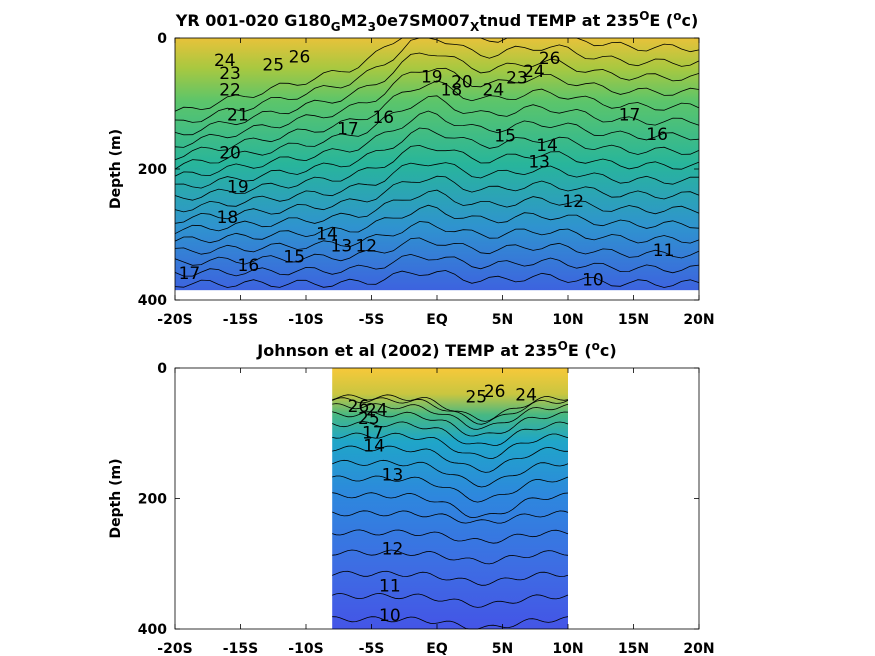 The width and height of the screenshot is (875, 656). Describe the element at coordinates (240, 320) in the screenshot. I see `x-tick-label: -15S` at that location.